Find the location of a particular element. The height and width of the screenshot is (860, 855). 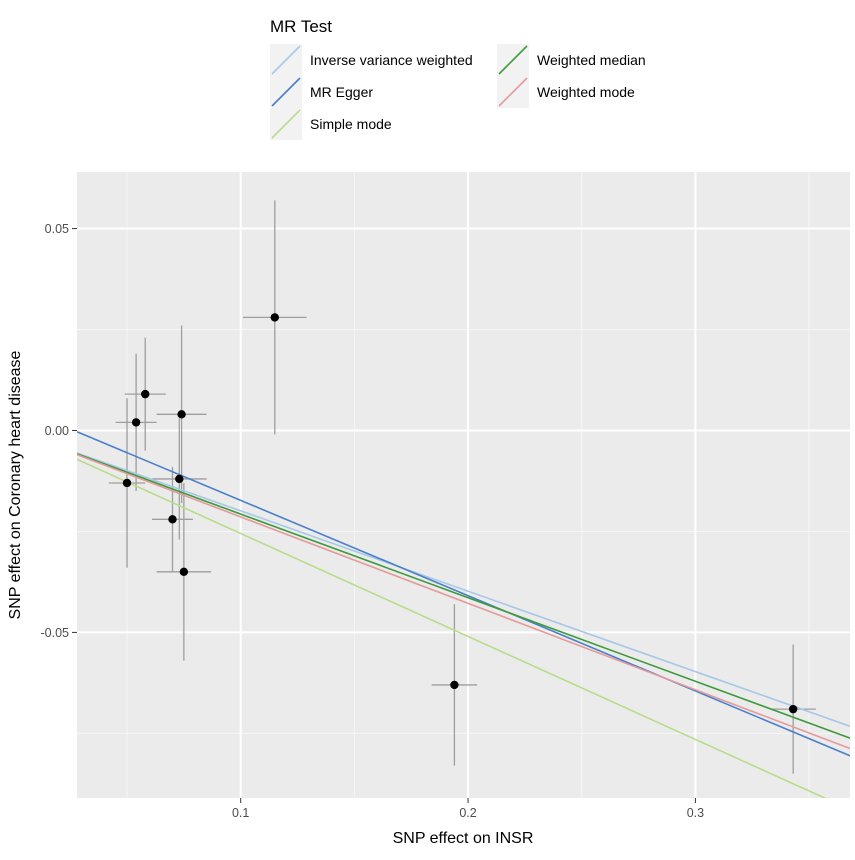

legend-label-weighted-median: Weighted median is located at coordinates (591, 60).